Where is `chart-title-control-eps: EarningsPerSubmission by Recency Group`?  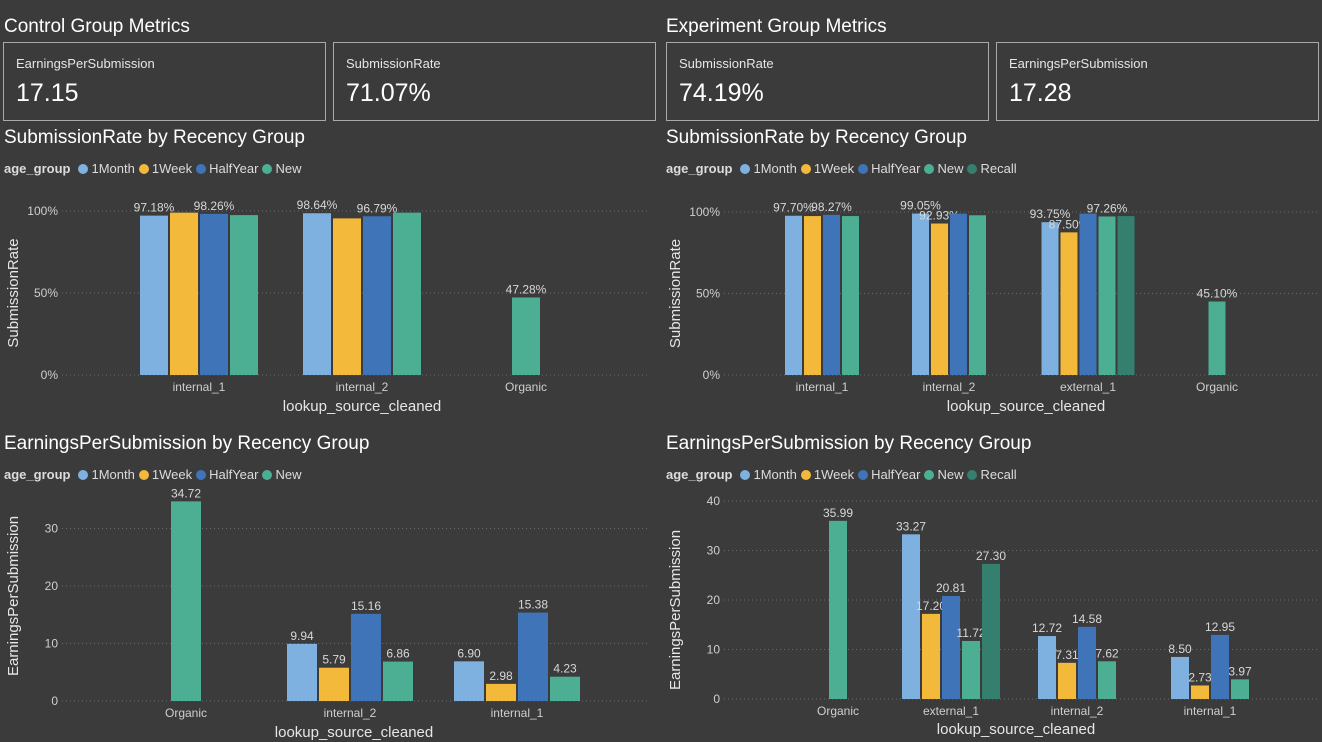 chart-title-control-eps: EarningsPerSubmission by Recency Group is located at coordinates (187, 443).